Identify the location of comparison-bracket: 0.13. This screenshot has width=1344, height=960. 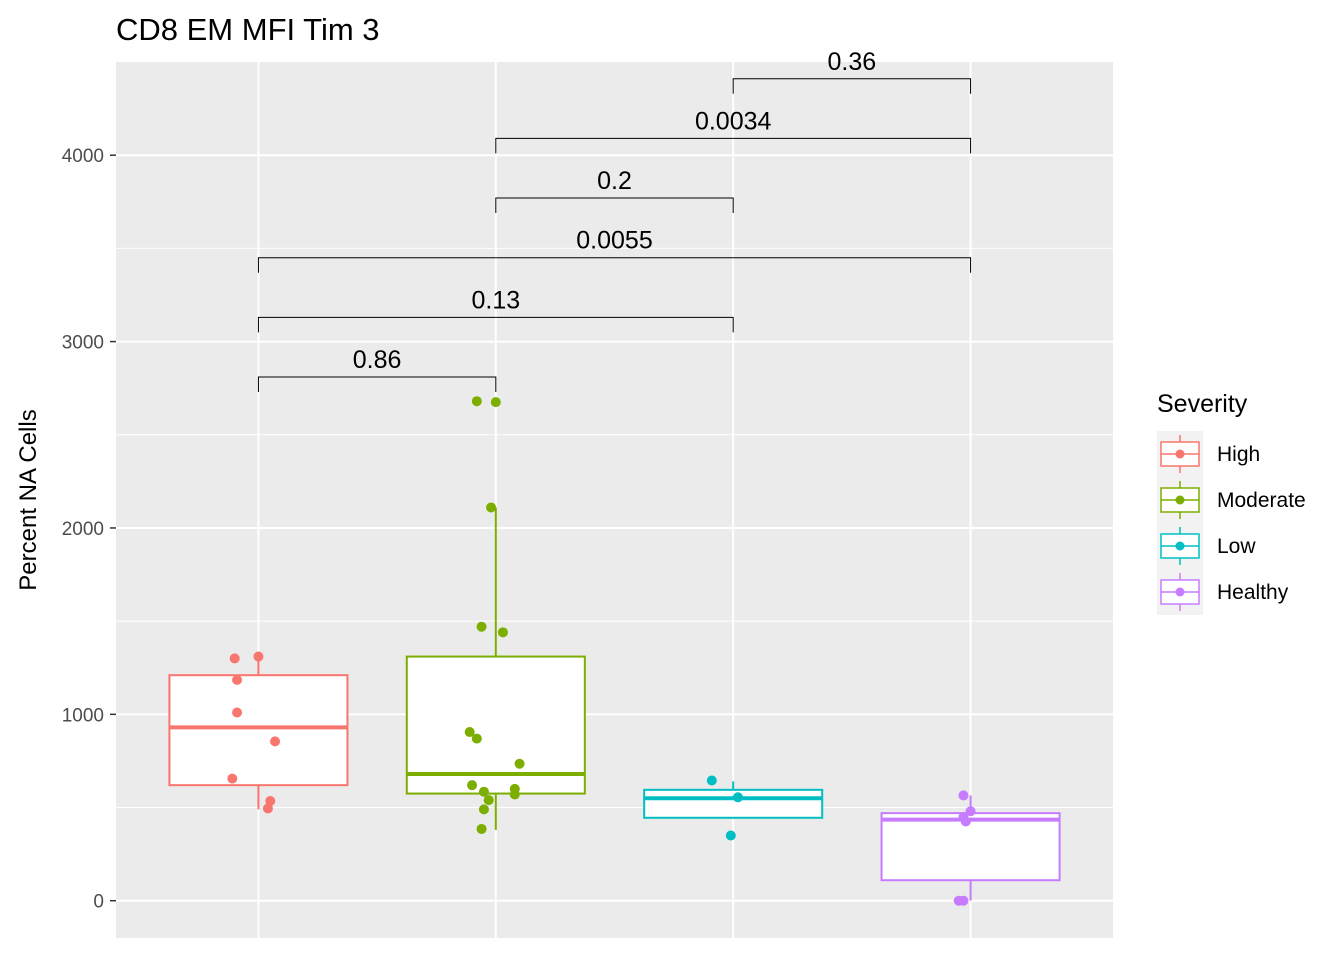
(495, 309).